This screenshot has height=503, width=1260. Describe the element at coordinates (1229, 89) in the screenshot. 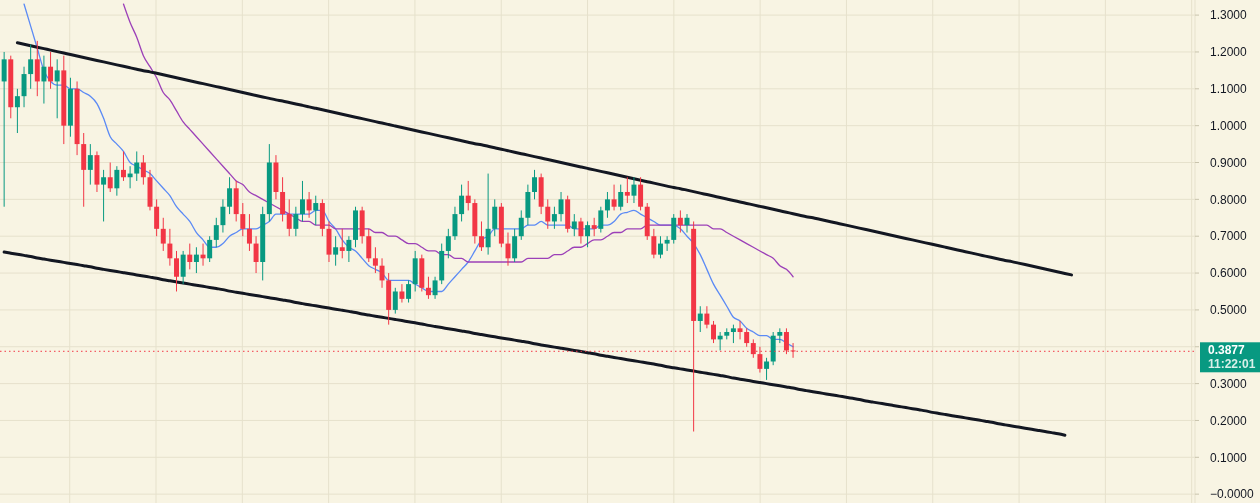

I see `y-tick-label: 1.1000` at that location.